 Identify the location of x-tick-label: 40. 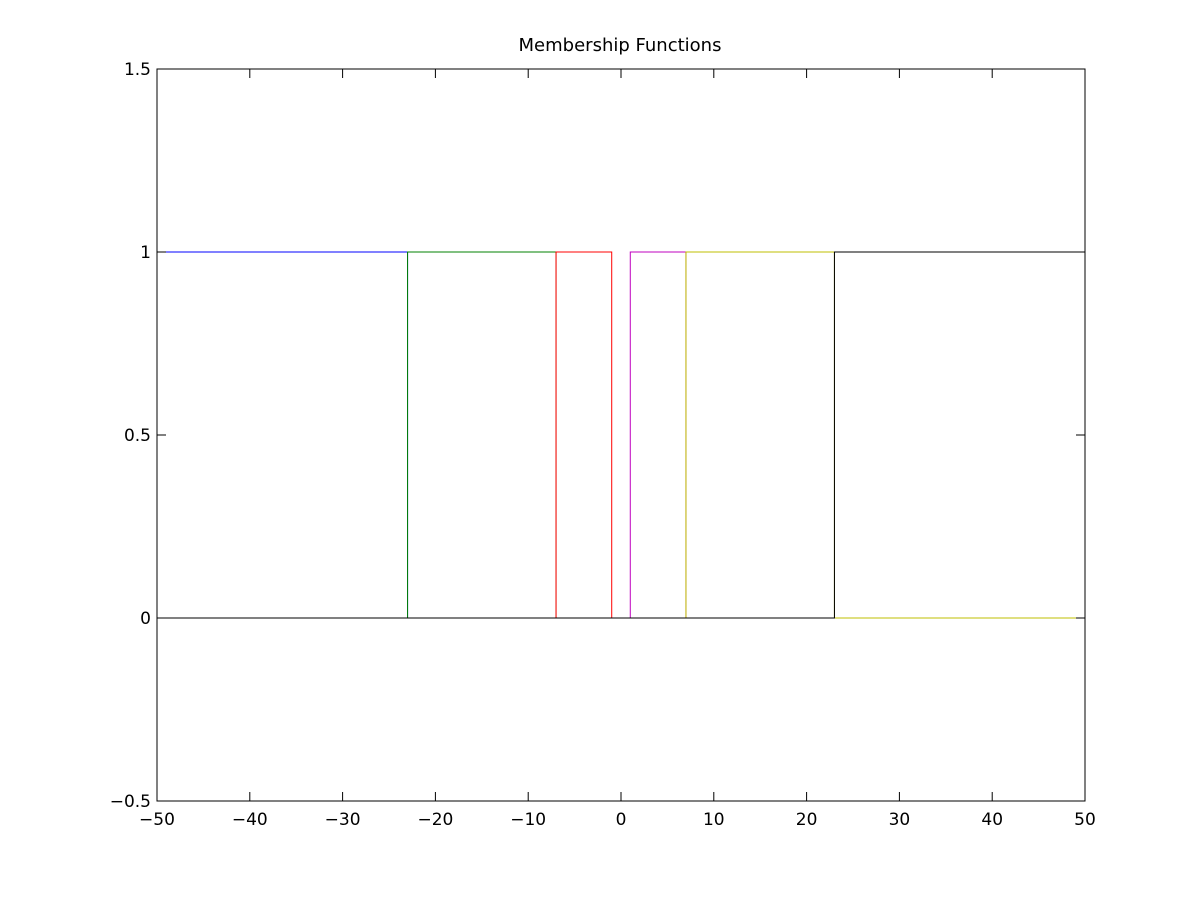
(992, 820).